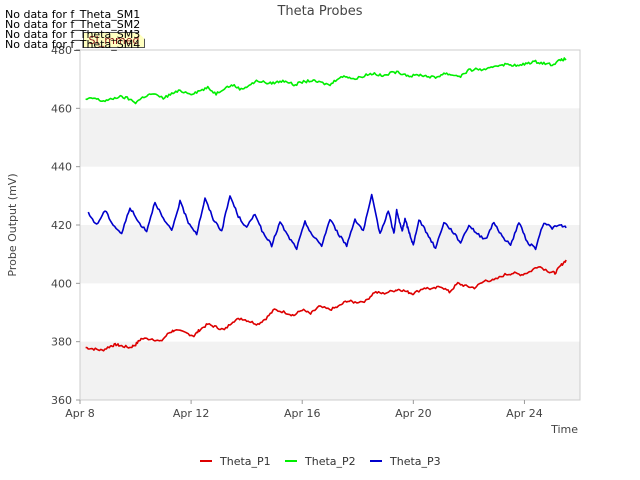  What do you see at coordinates (326, 305) in the screenshot?
I see `series-line-theta_p1` at bounding box center [326, 305].